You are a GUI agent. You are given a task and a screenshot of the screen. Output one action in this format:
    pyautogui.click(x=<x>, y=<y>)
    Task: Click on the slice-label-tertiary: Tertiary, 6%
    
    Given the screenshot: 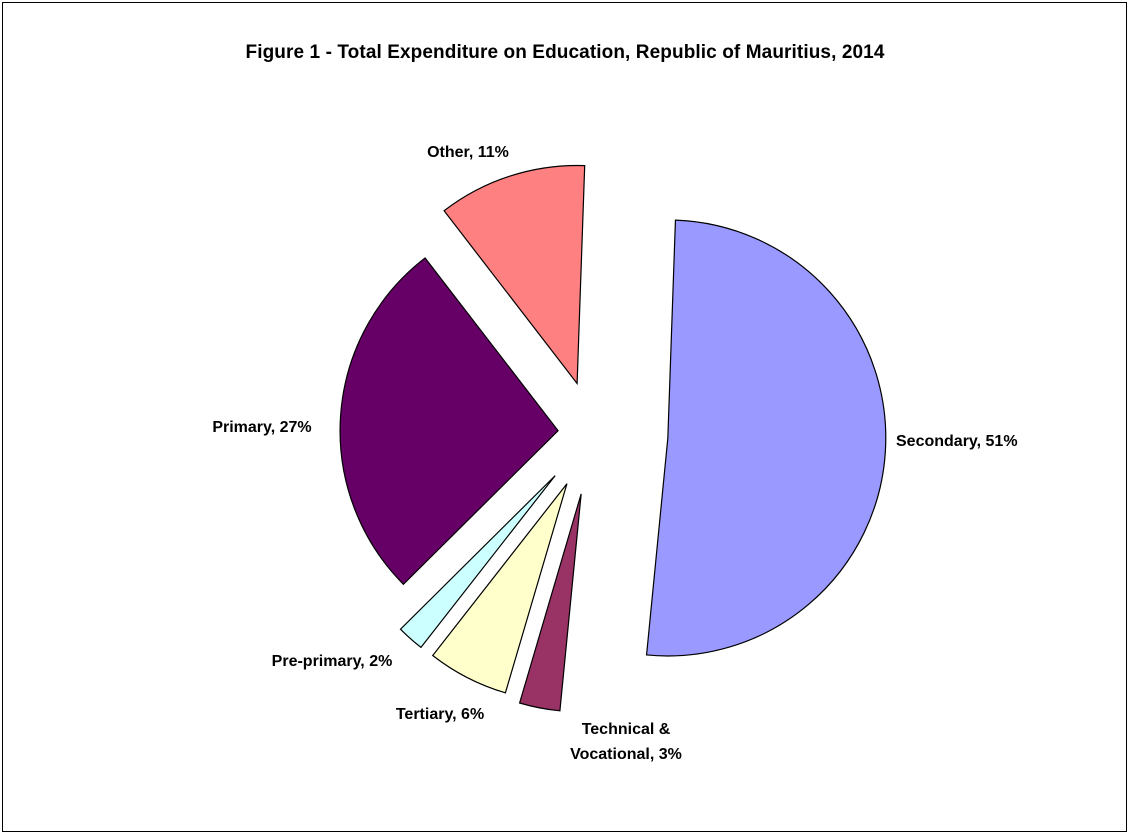 What is the action you would take?
    pyautogui.click(x=440, y=714)
    